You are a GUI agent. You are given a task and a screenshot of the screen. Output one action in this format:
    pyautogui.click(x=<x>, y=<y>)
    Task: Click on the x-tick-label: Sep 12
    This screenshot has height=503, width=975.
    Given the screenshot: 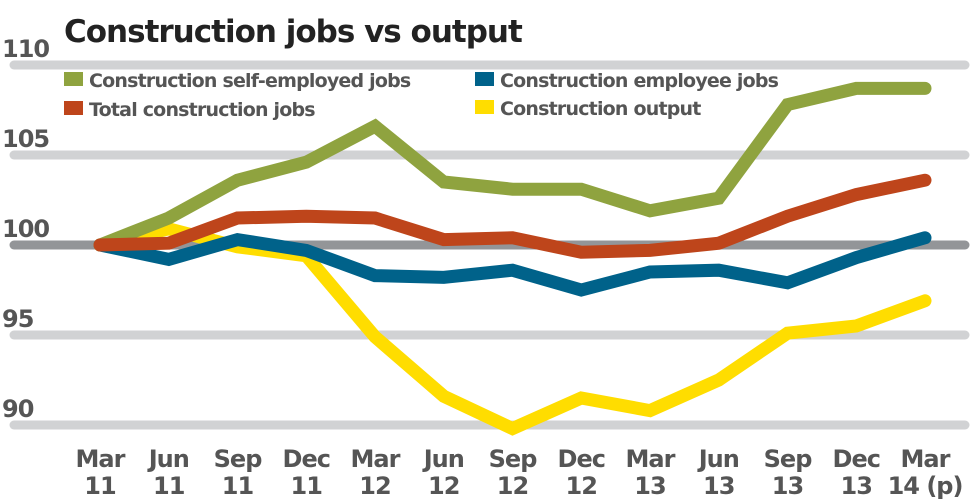 What is the action you would take?
    pyautogui.click(x=513, y=472)
    